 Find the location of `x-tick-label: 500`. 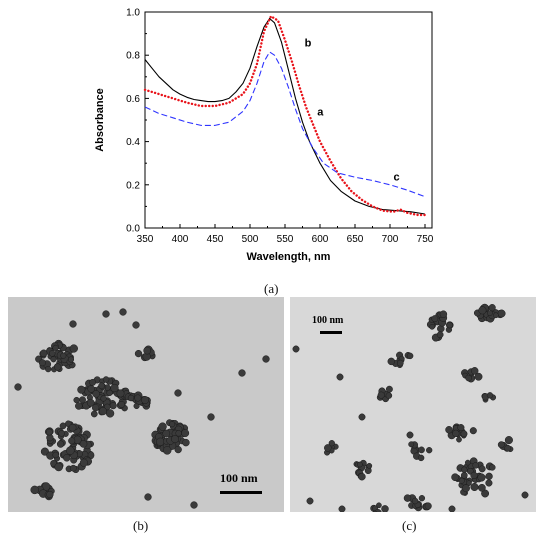

x-tick-label: 500 is located at coordinates (250, 239).